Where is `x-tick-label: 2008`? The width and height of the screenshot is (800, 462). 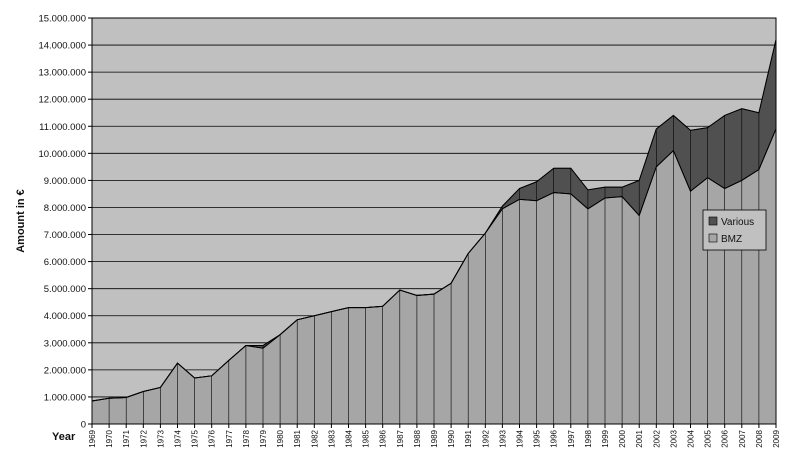
x-tick-label: 2008 is located at coordinates (759, 438).